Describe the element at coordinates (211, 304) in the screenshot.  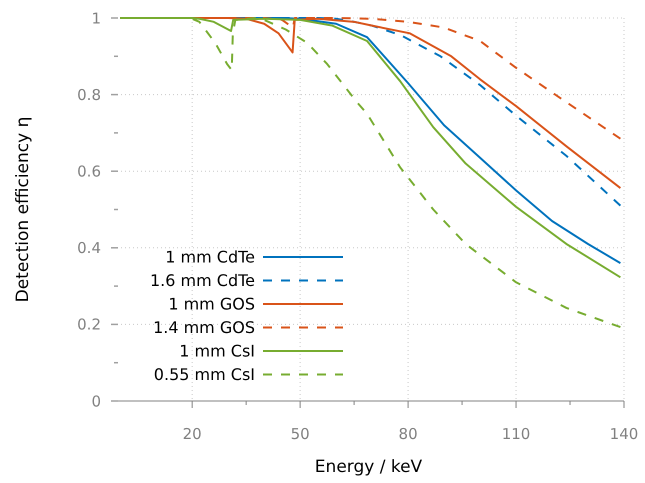
I see `legend-label: 1 mm GOS` at that location.